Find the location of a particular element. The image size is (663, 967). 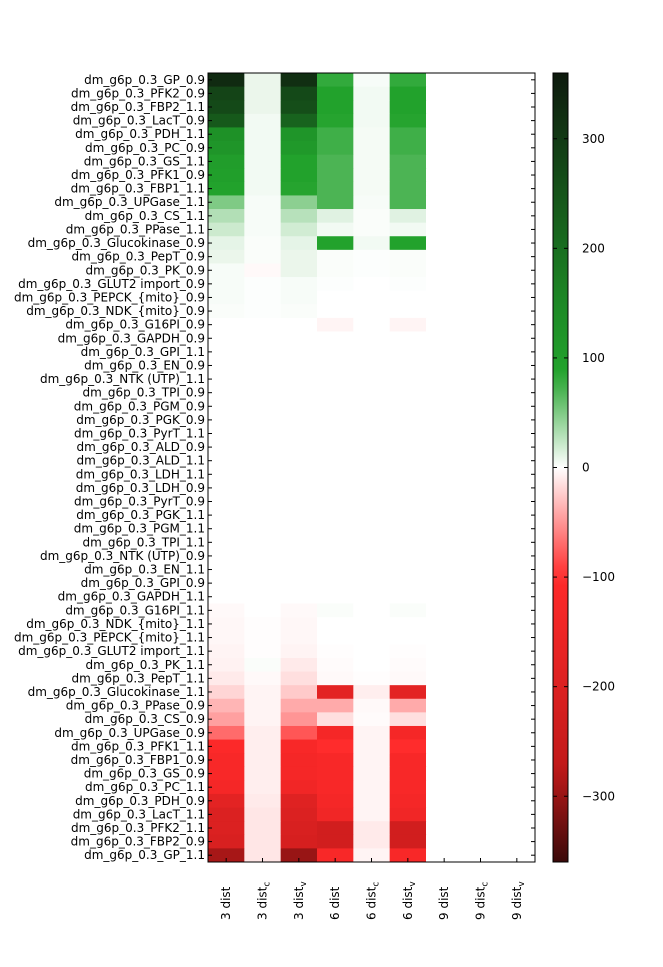

row-label: dm_g6p_0.3_NTK (UTP)_1.1 is located at coordinates (122, 379).